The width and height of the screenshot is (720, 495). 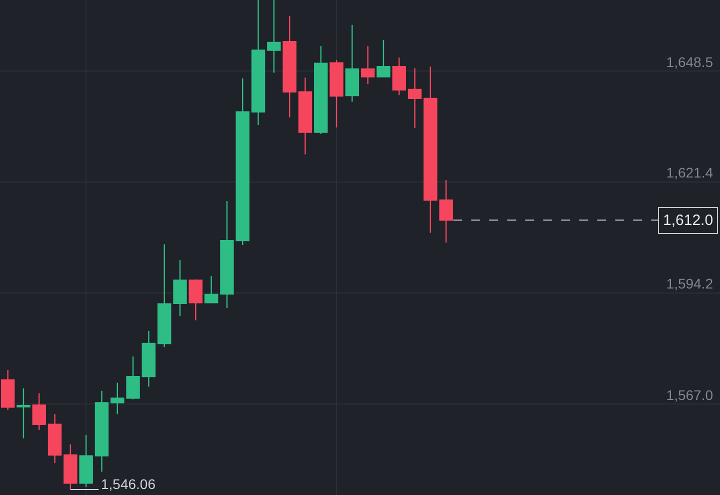 What do you see at coordinates (690, 172) in the screenshot?
I see `y-tick-label: 1,621.4` at bounding box center [690, 172].